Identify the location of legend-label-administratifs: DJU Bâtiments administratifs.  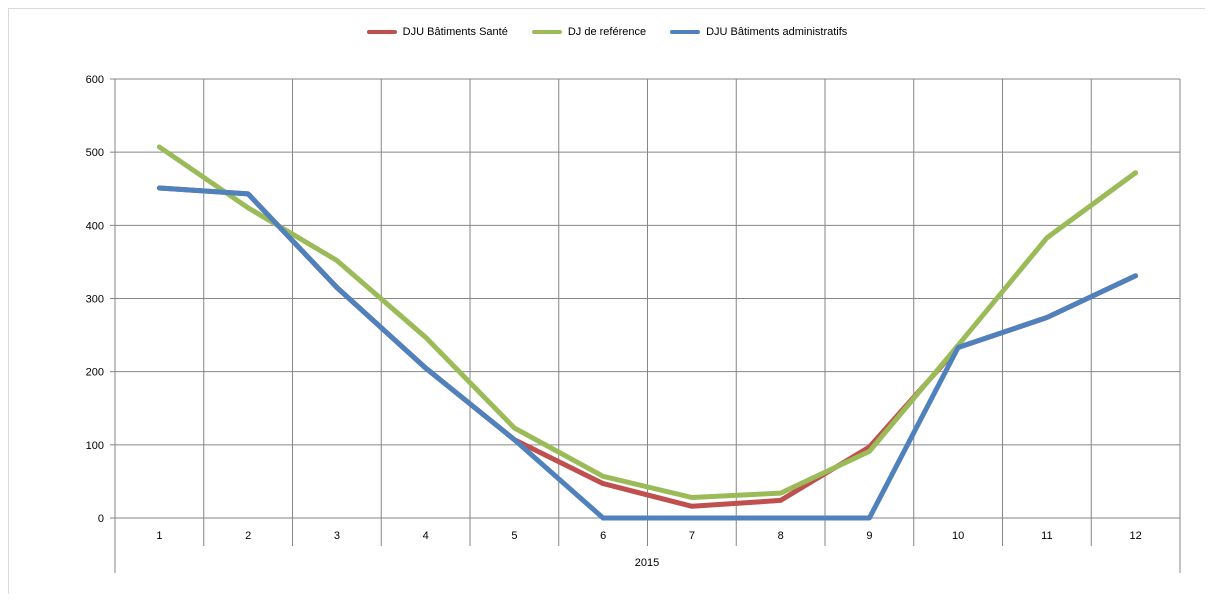
(777, 32).